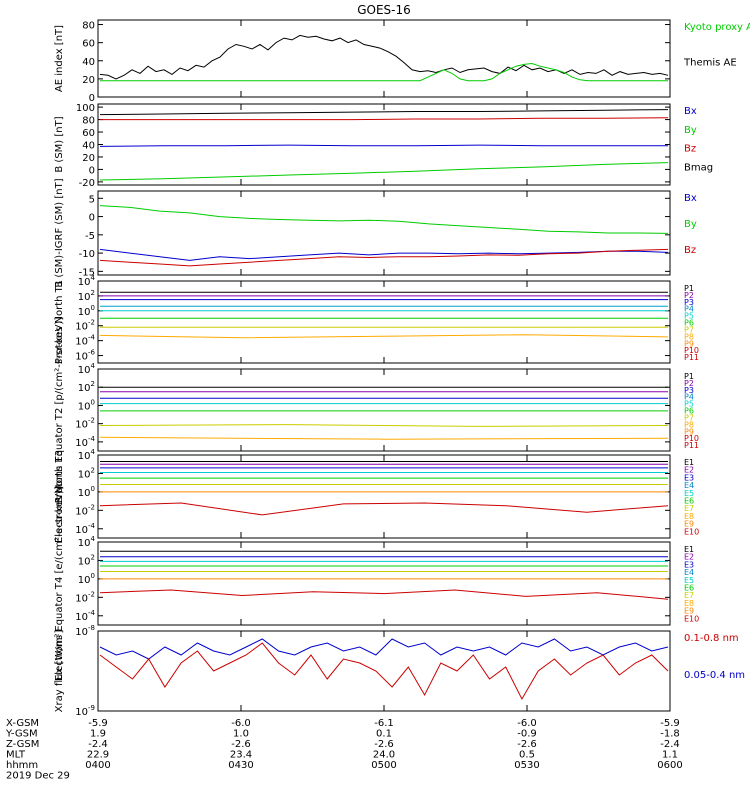 This screenshot has width=750, height=804. What do you see at coordinates (16, 755) in the screenshot?
I see `xaxis-row-label-3: MLT` at bounding box center [16, 755].